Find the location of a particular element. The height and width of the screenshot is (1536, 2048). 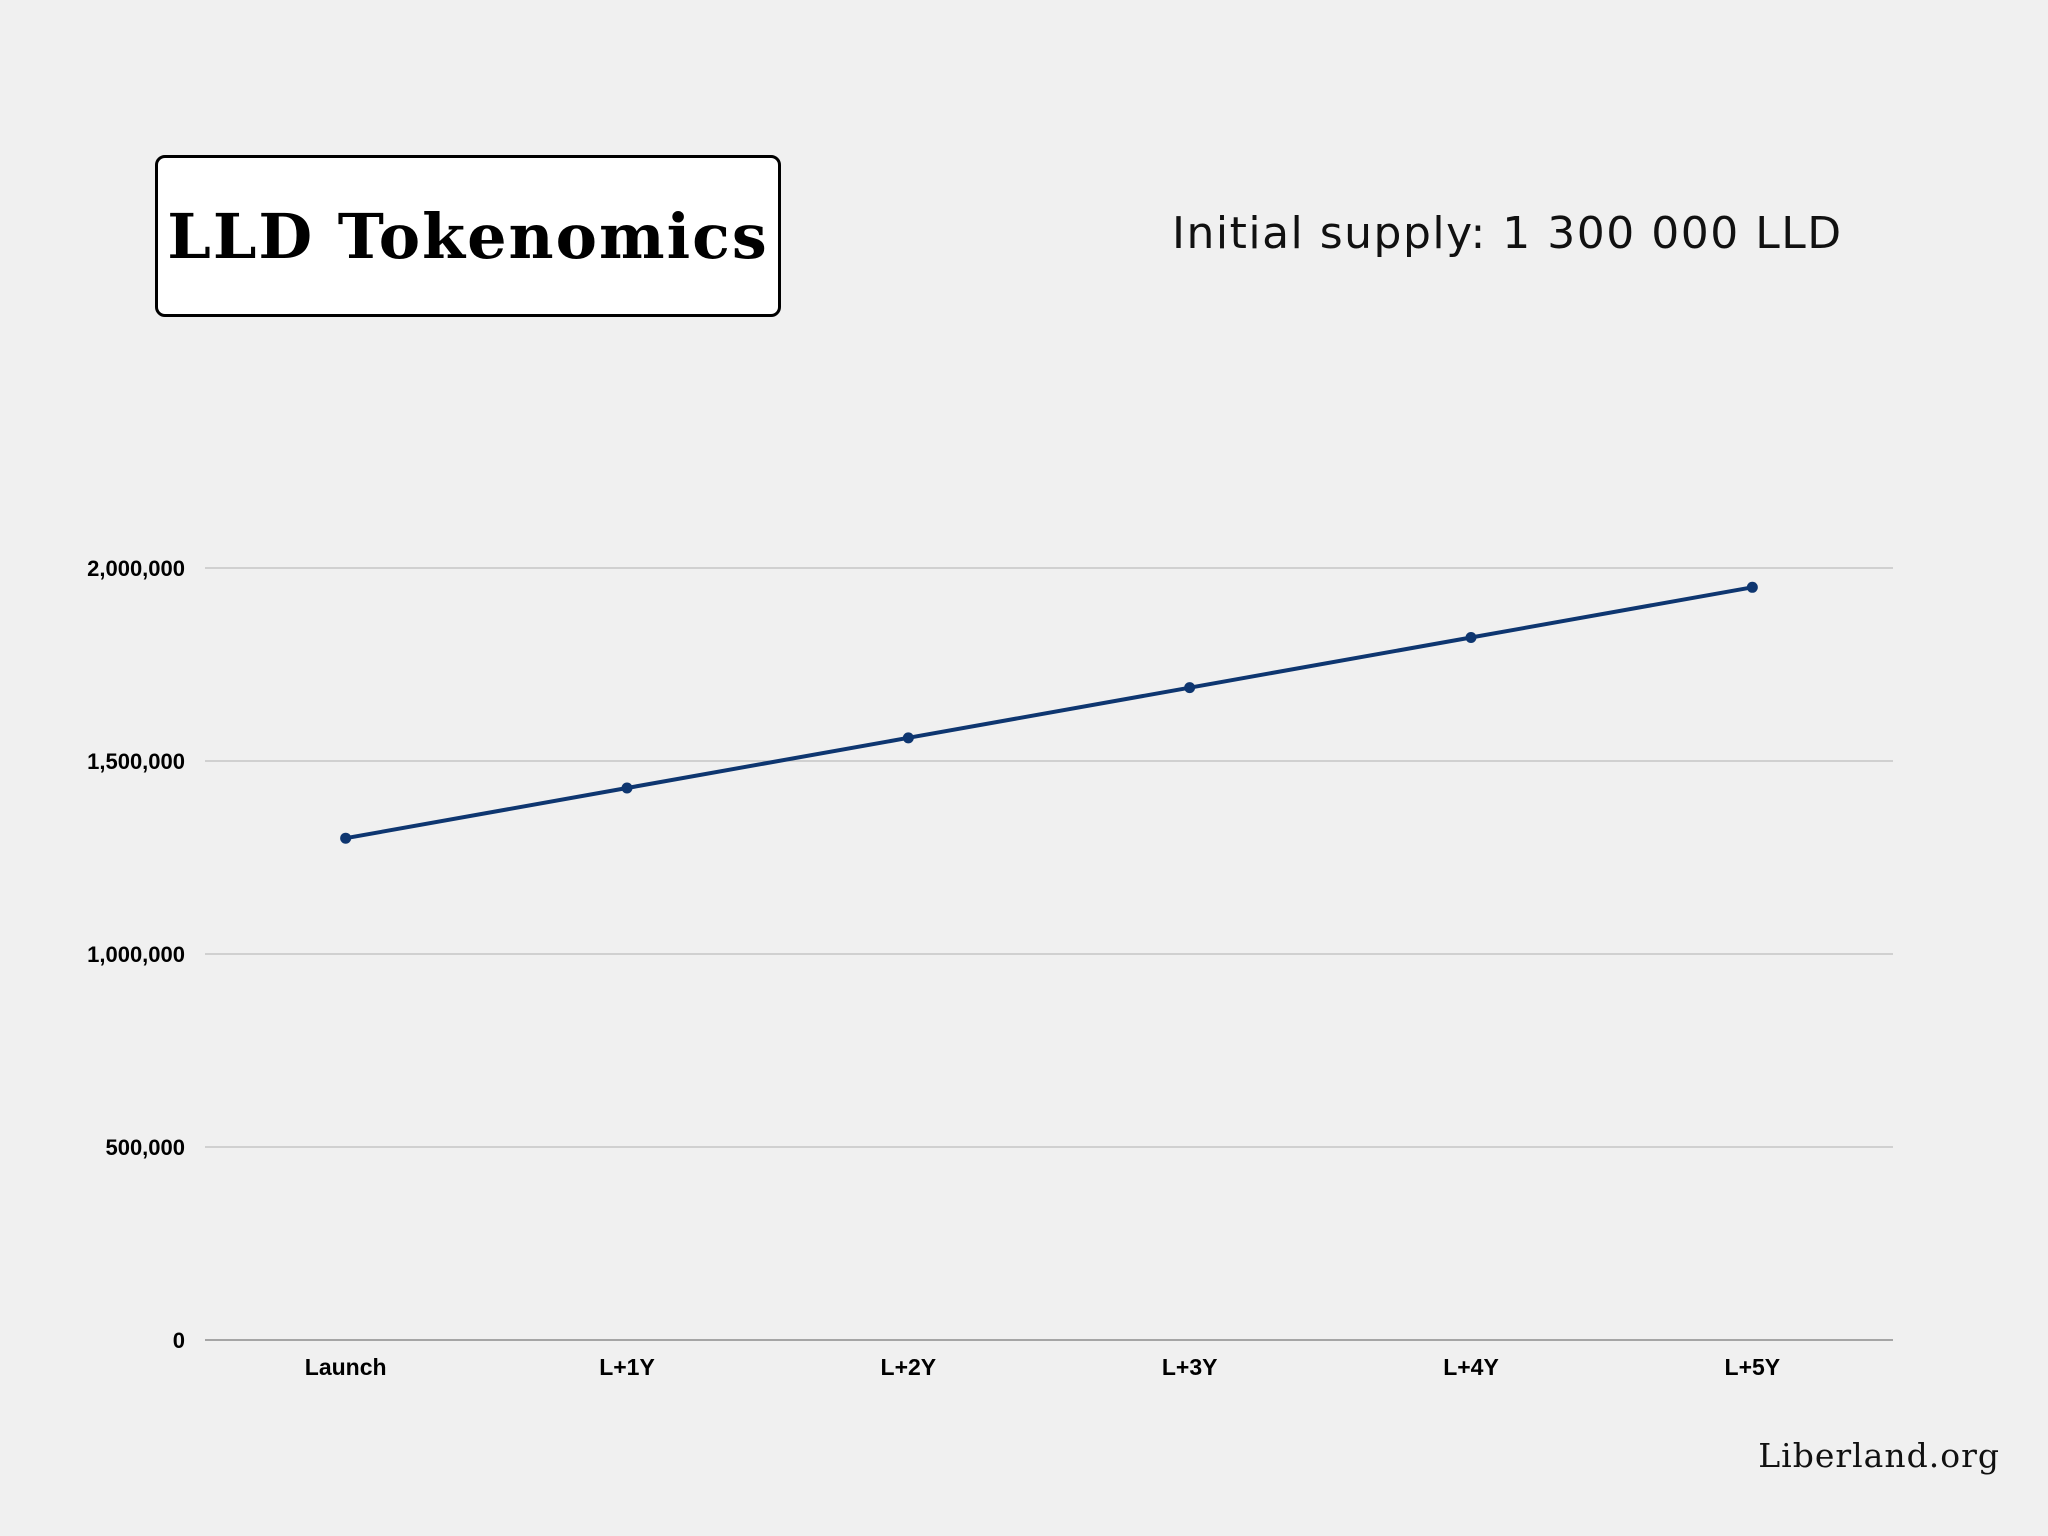

series-line is located at coordinates (1049, 713).